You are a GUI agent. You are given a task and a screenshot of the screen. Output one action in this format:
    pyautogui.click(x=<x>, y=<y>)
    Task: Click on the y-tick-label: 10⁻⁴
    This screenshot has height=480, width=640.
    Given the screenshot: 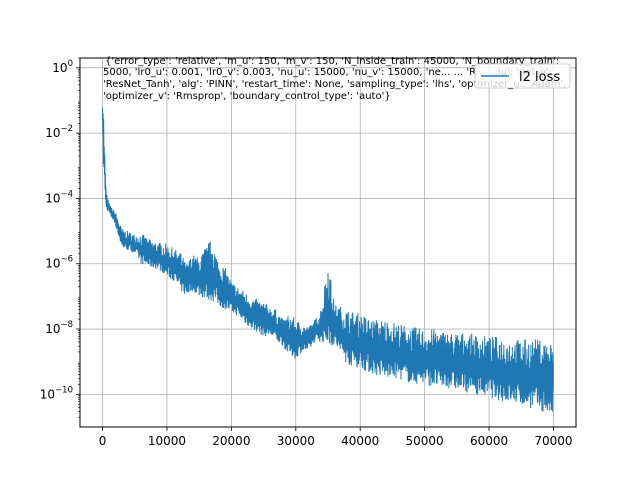 What is the action you would take?
    pyautogui.click(x=59, y=197)
    